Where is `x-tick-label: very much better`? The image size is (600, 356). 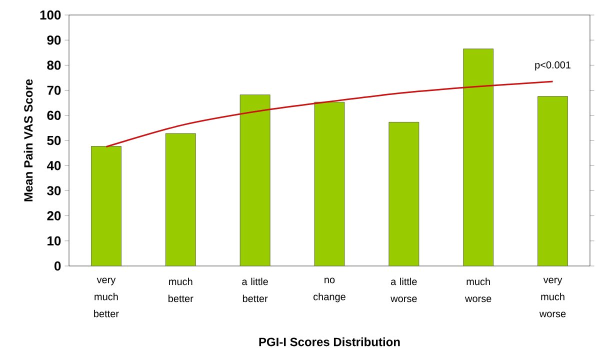 x-tick-label: very much better is located at coordinates (106, 298).